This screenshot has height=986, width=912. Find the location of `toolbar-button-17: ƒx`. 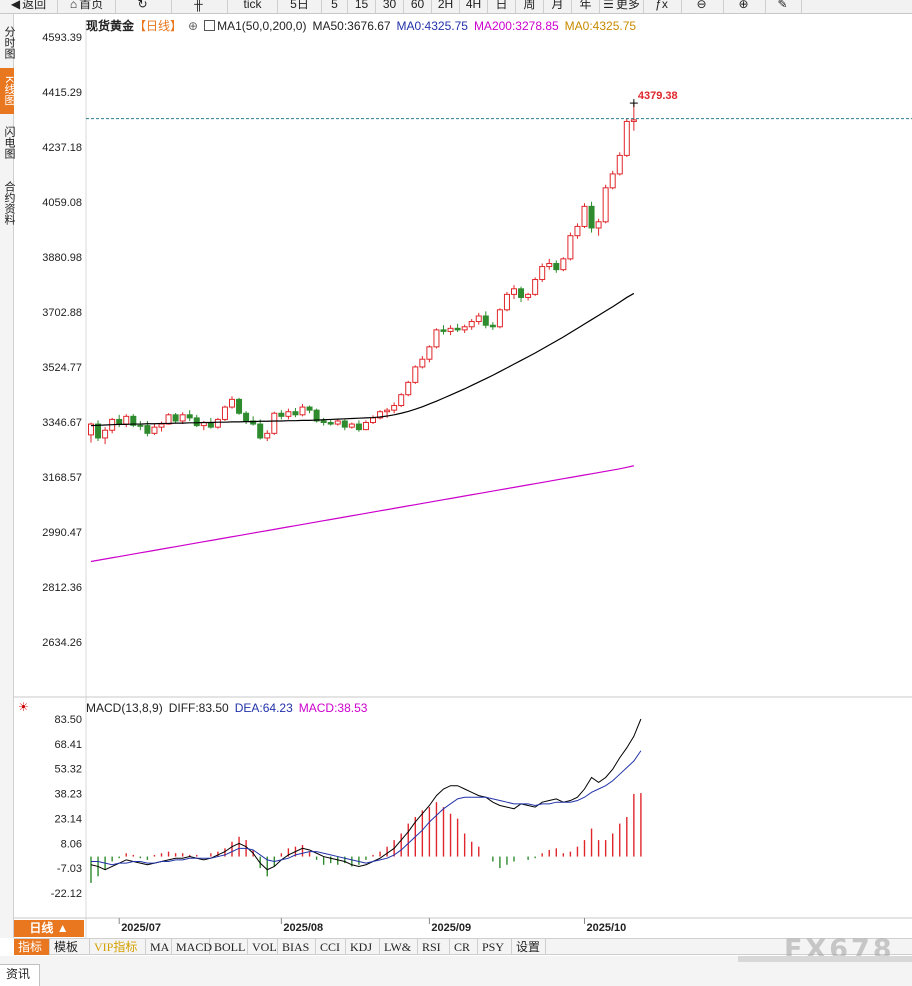

toolbar-button-17: ƒx is located at coordinates (663, 6).